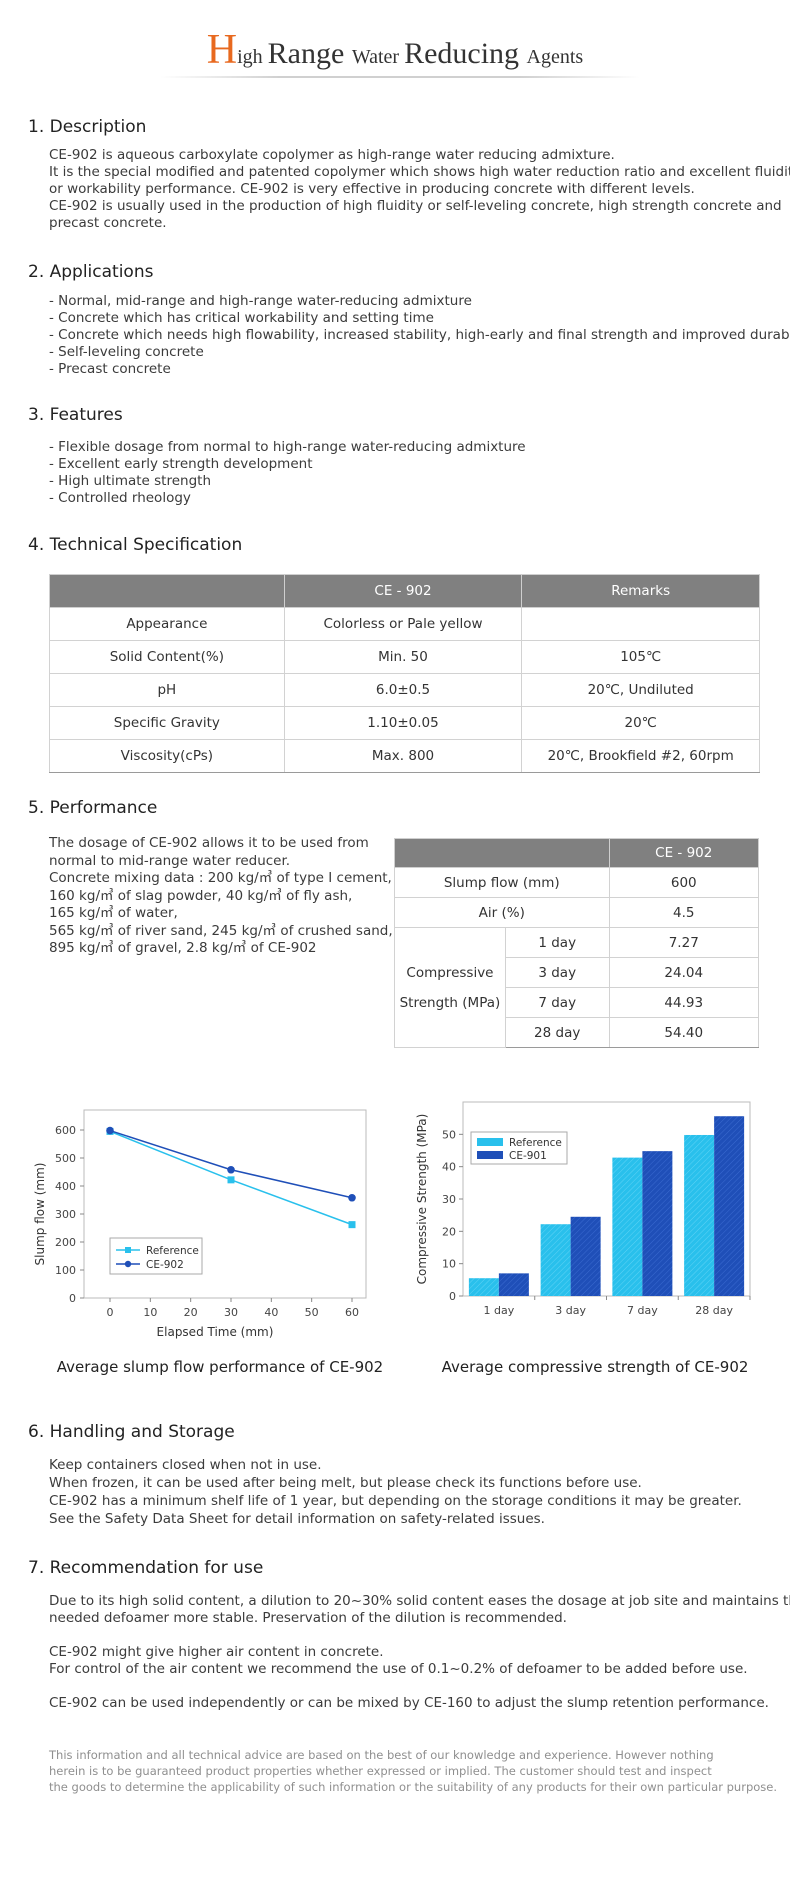 This screenshot has width=790, height=1885. What do you see at coordinates (130, 481) in the screenshot?
I see `list-item: - High ultimate strength` at bounding box center [130, 481].